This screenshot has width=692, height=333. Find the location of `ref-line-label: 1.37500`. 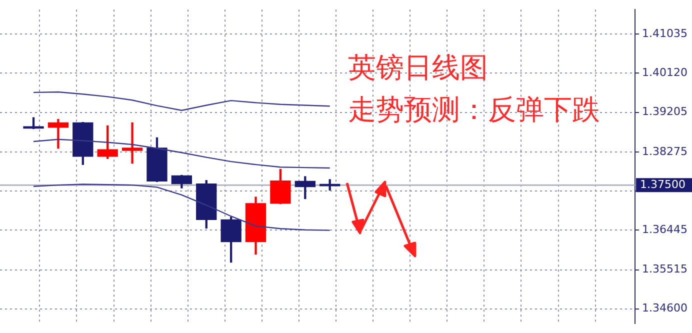

ref-line-label: 1.37500 is located at coordinates (663, 184).